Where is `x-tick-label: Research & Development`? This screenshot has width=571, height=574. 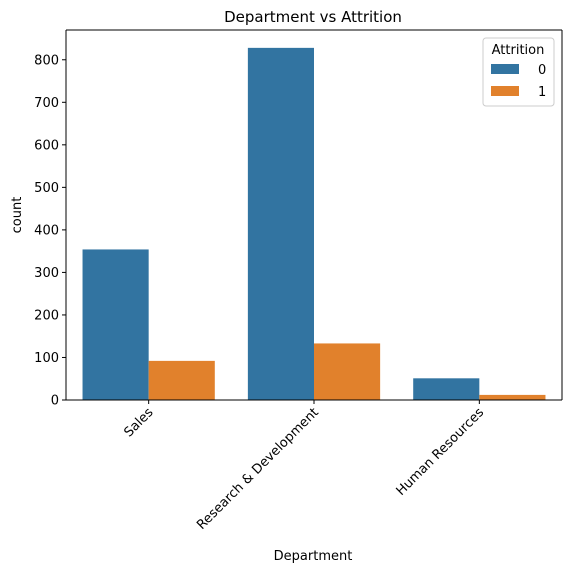
x-tick-label: Research & Development is located at coordinates (258, 469).